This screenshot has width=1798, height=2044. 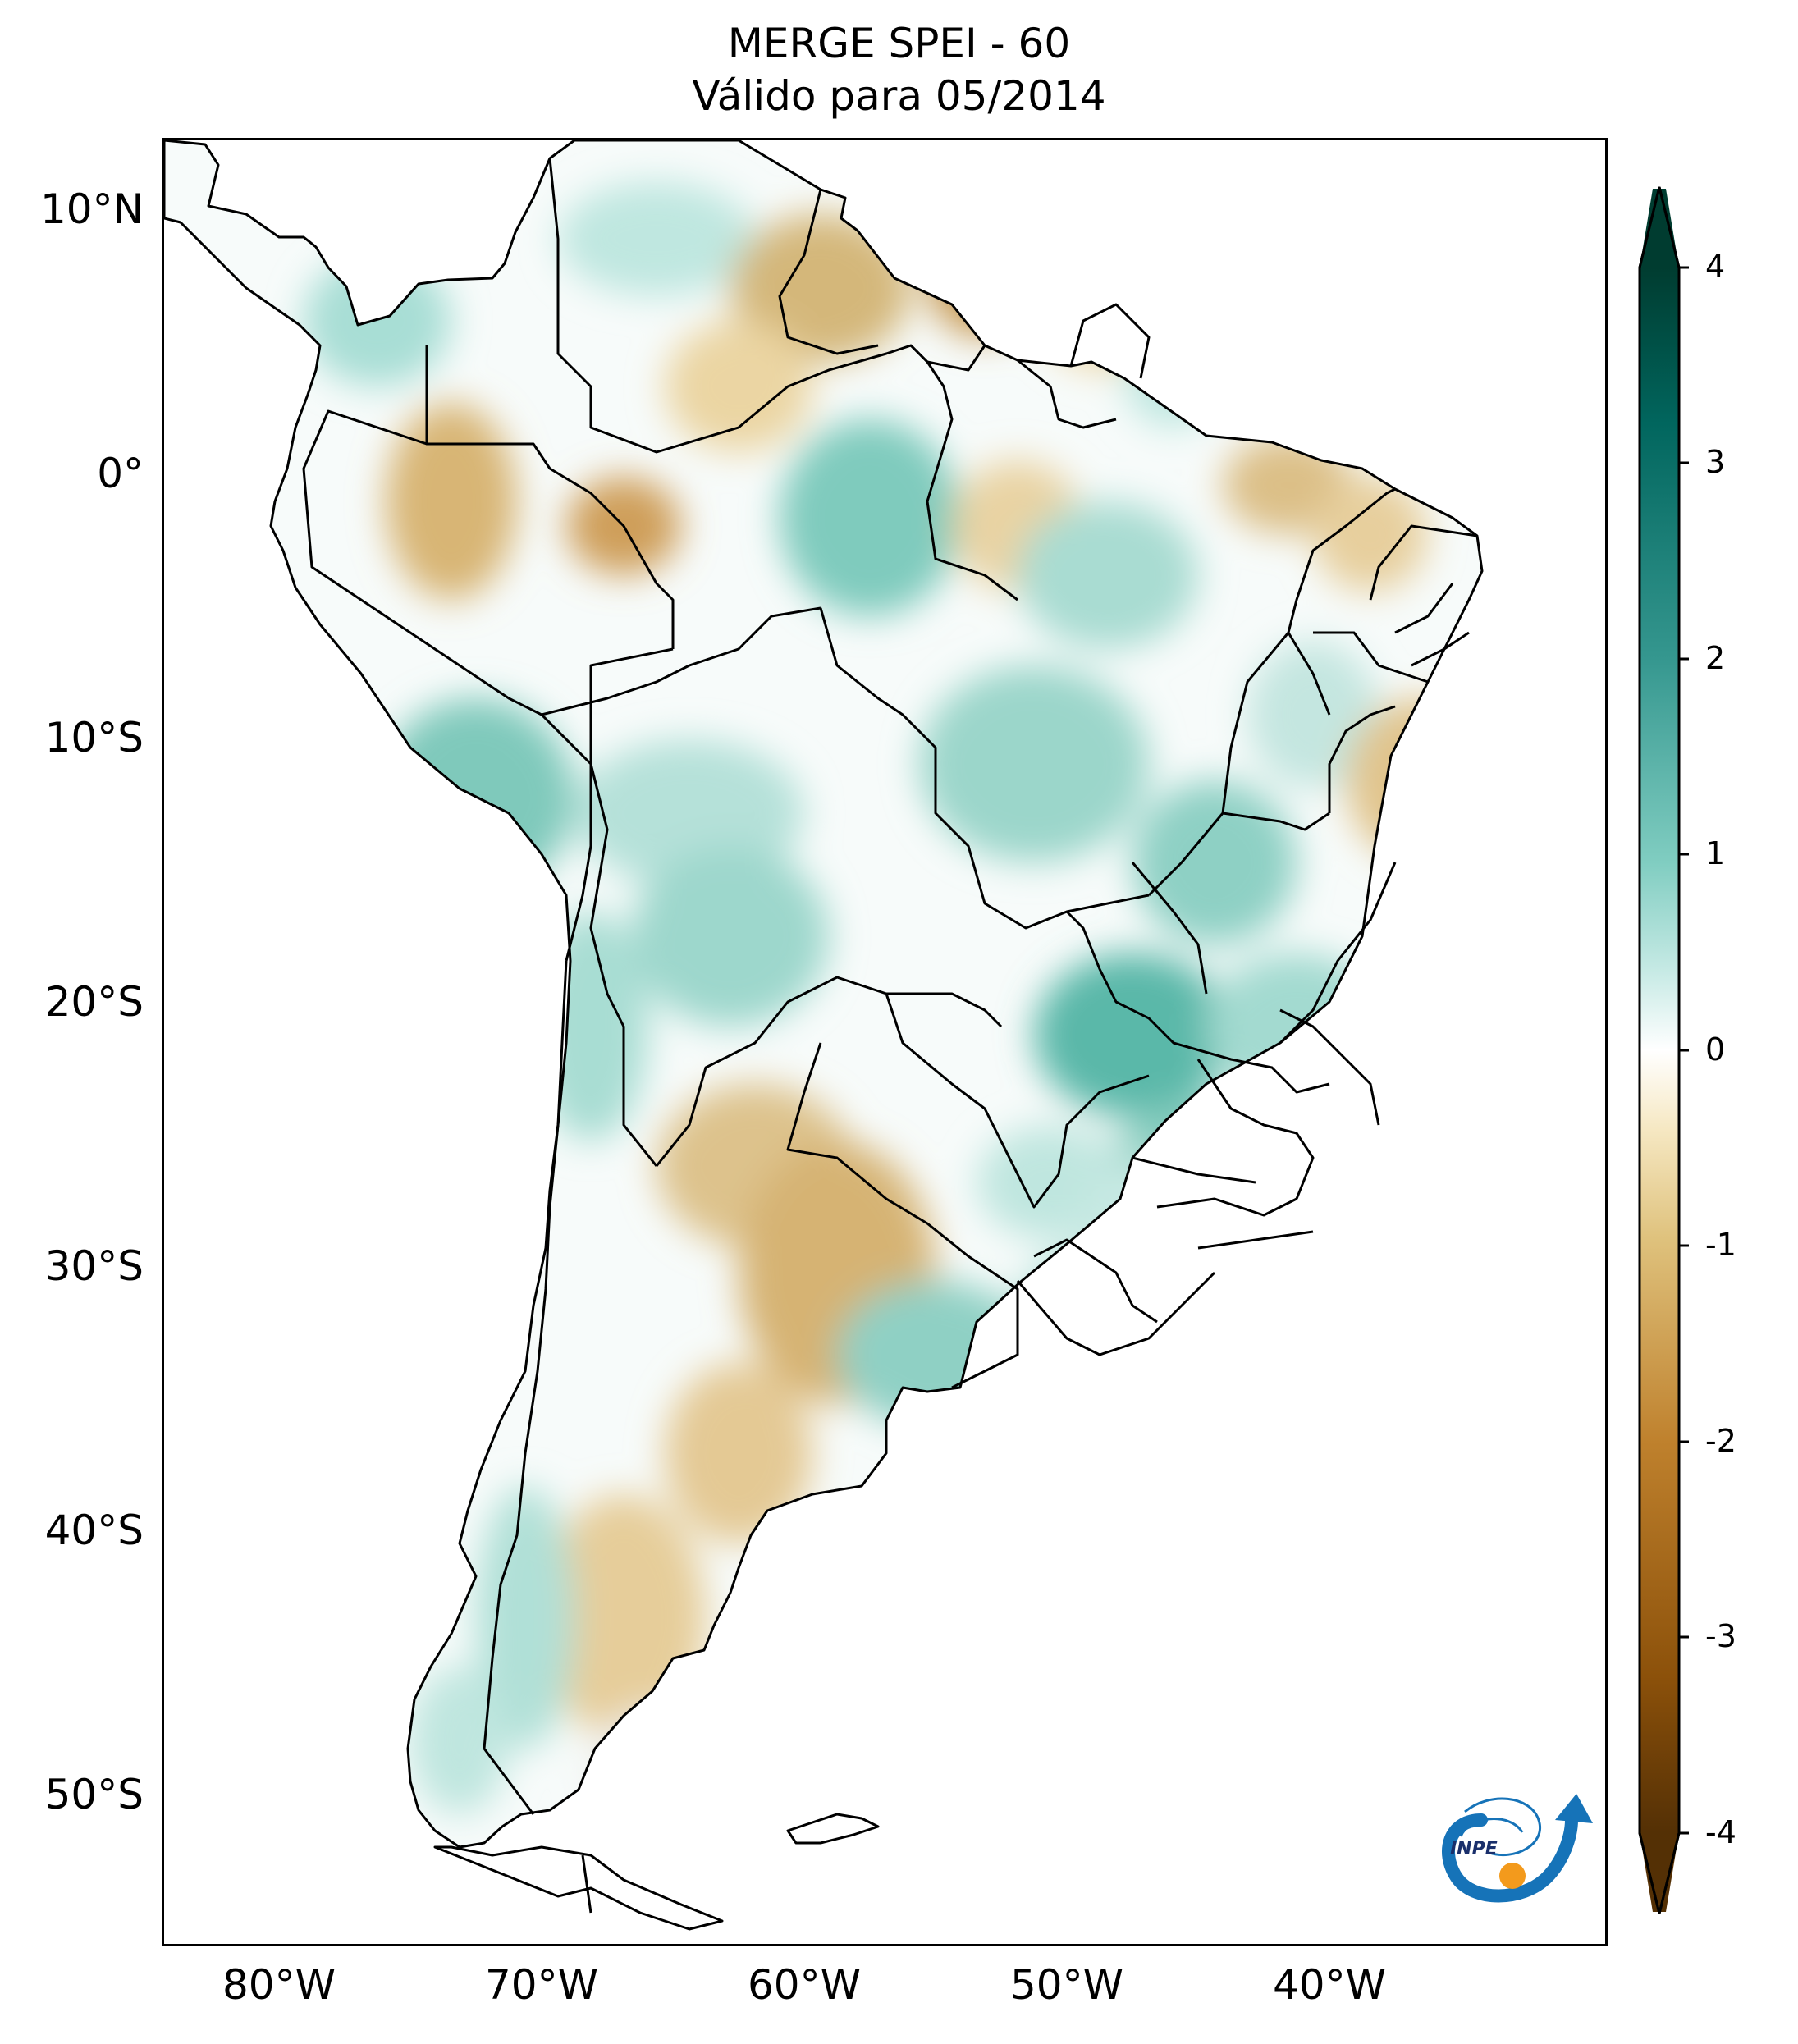 What do you see at coordinates (94, 1002) in the screenshot?
I see `lat-tick-label: 20°S` at bounding box center [94, 1002].